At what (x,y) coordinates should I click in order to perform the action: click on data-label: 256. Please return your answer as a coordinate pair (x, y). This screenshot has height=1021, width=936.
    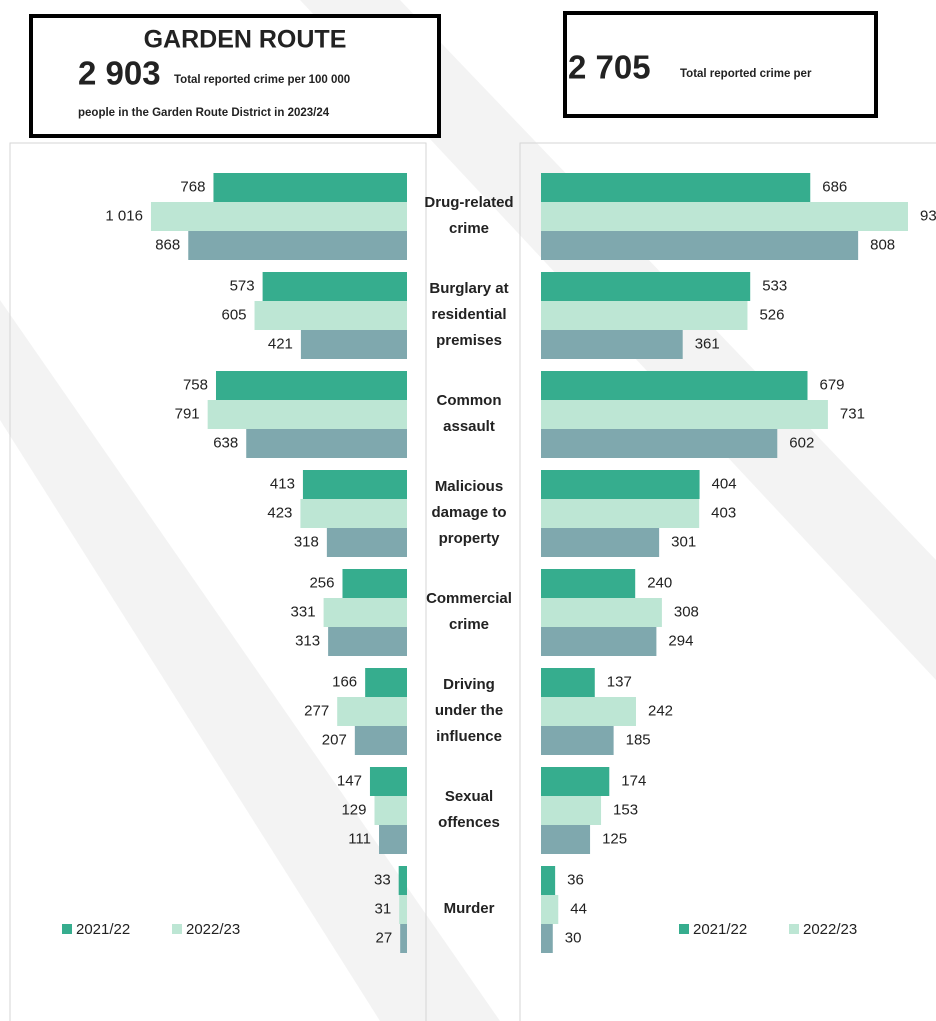
    Looking at the image, I should click on (321, 582).